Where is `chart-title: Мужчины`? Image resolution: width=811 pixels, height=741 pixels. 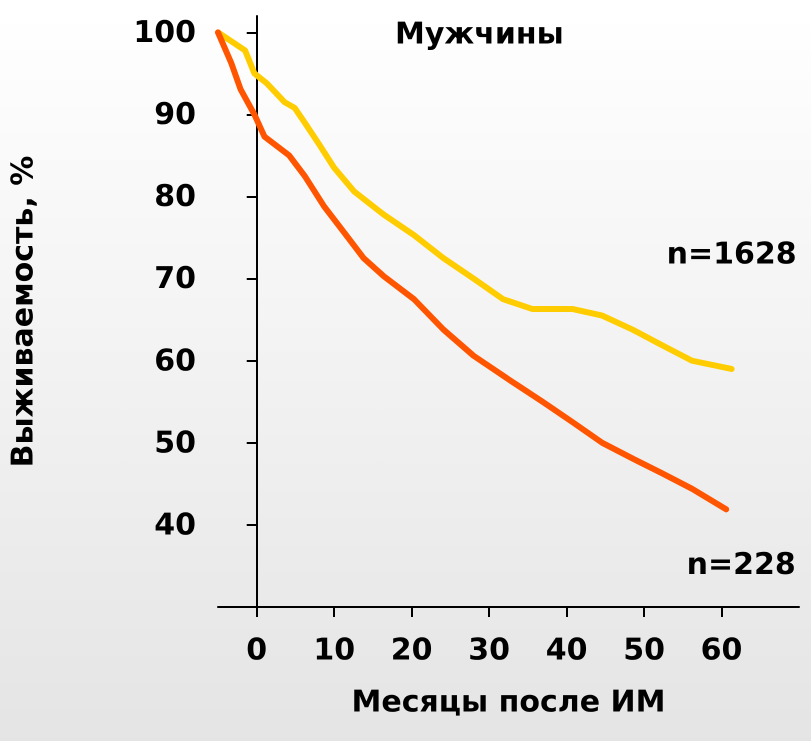
chart-title: Мужчины is located at coordinates (479, 34).